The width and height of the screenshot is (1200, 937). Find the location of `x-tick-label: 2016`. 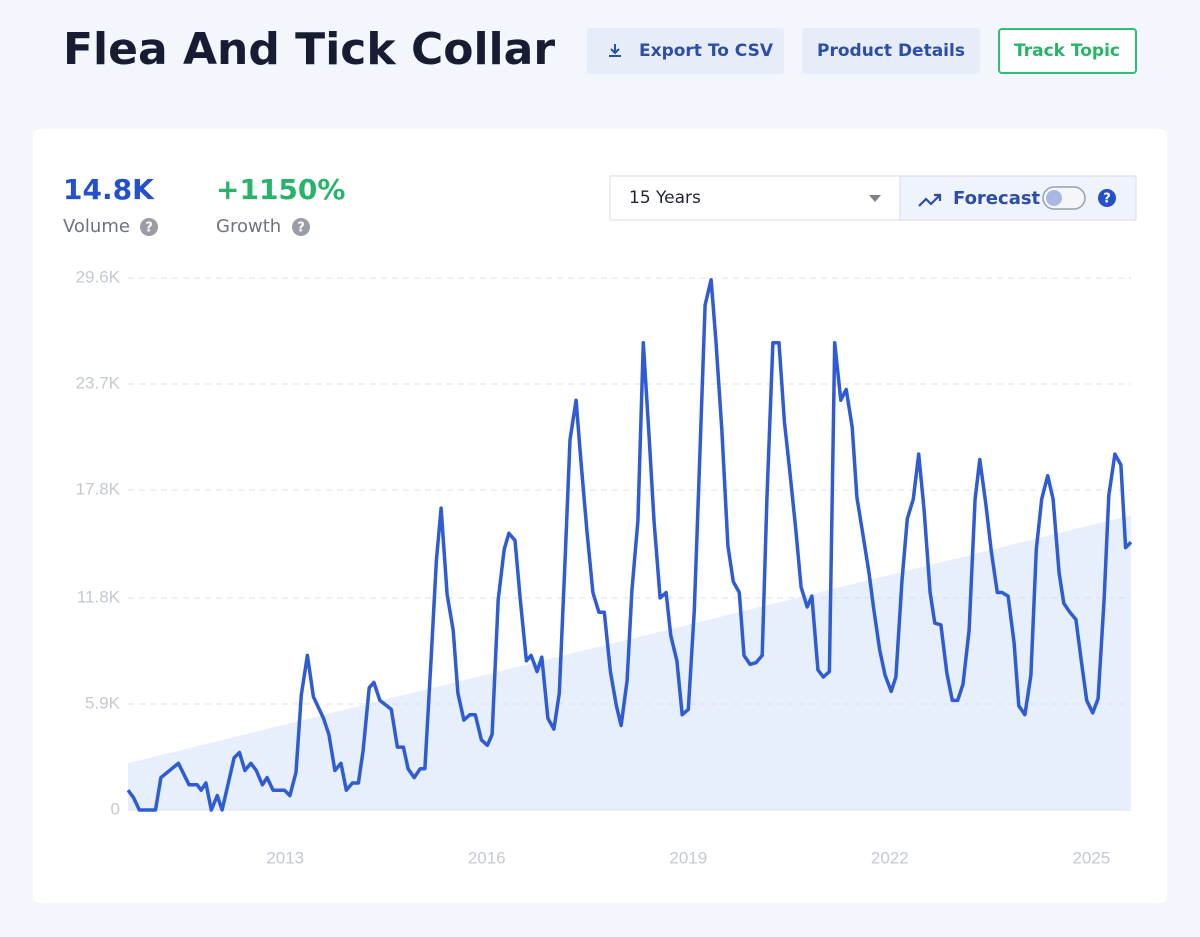

x-tick-label: 2016 is located at coordinates (487, 857).